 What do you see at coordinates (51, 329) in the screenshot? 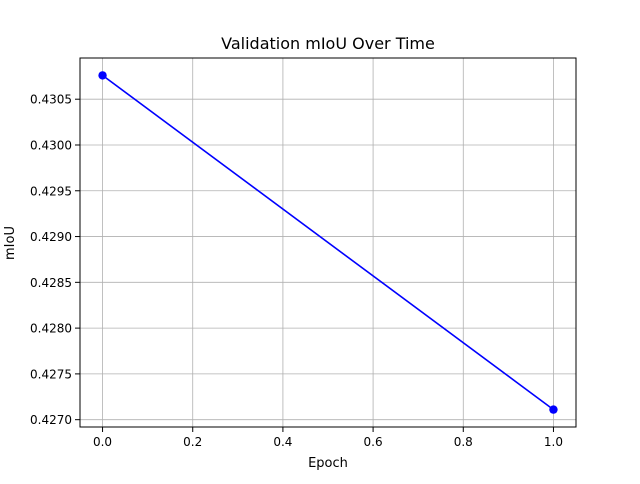
I see `y-tick-label: 0.4280` at bounding box center [51, 329].